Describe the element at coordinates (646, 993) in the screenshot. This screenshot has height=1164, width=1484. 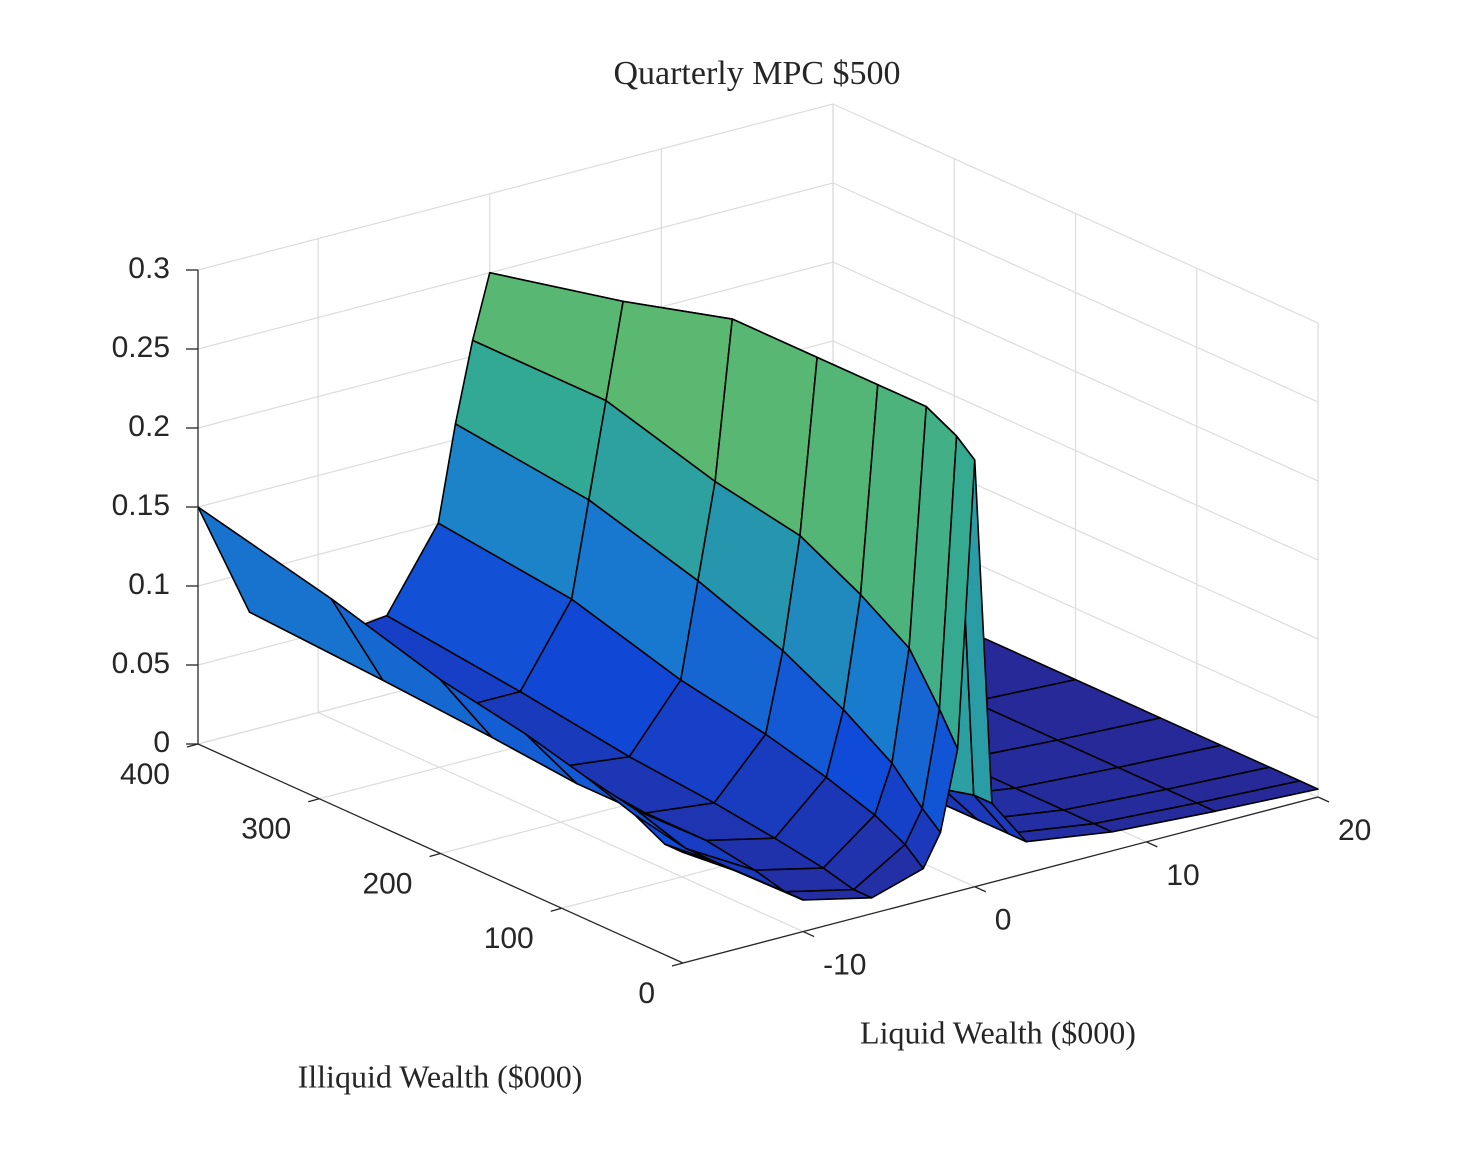
I see `y-tick-label: 0` at that location.